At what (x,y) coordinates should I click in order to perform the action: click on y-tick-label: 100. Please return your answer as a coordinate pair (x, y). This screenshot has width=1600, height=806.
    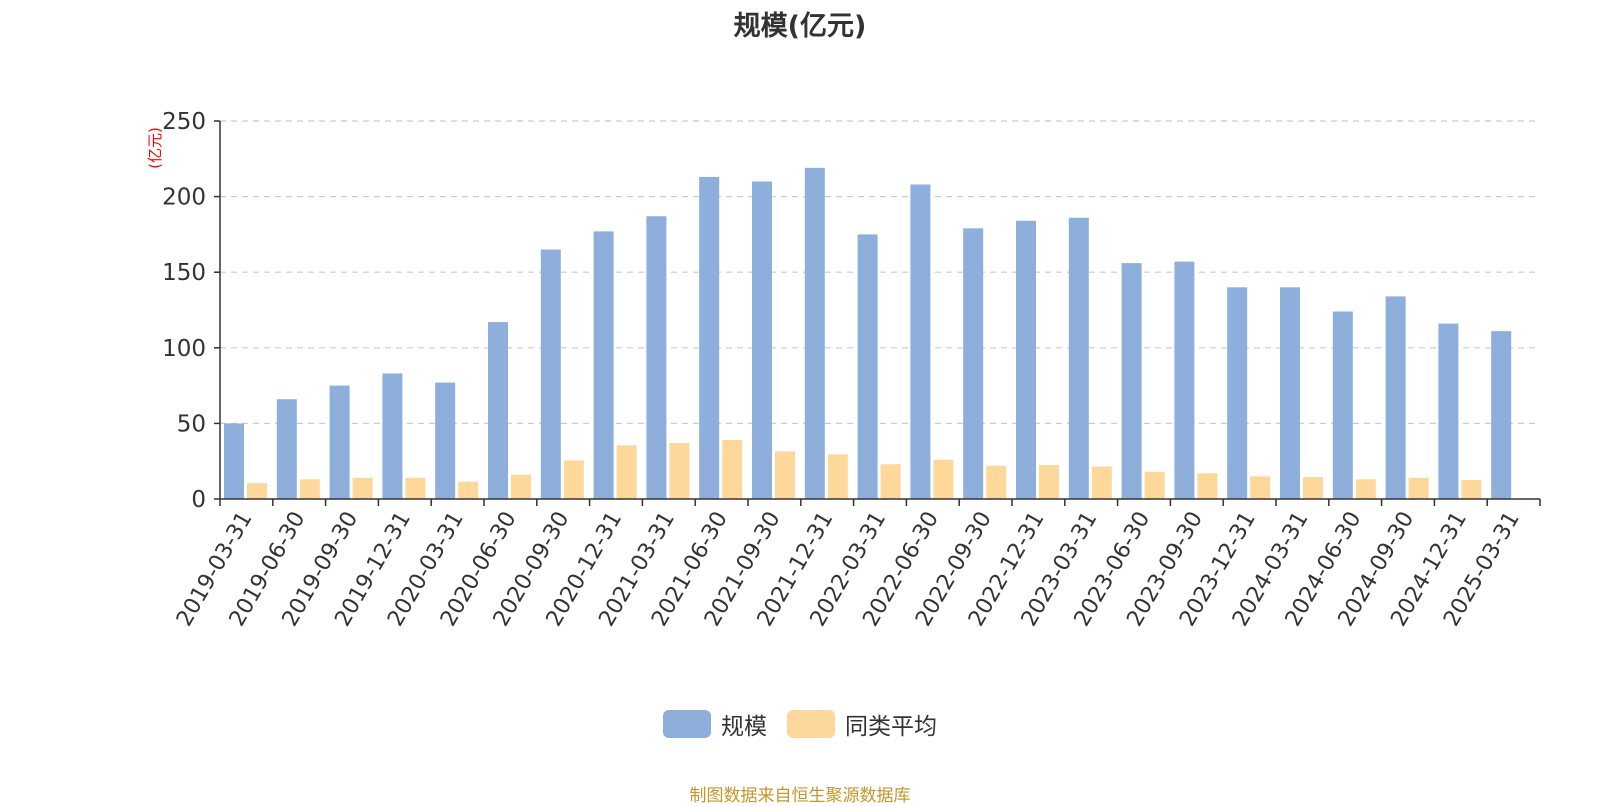
    Looking at the image, I should click on (184, 349).